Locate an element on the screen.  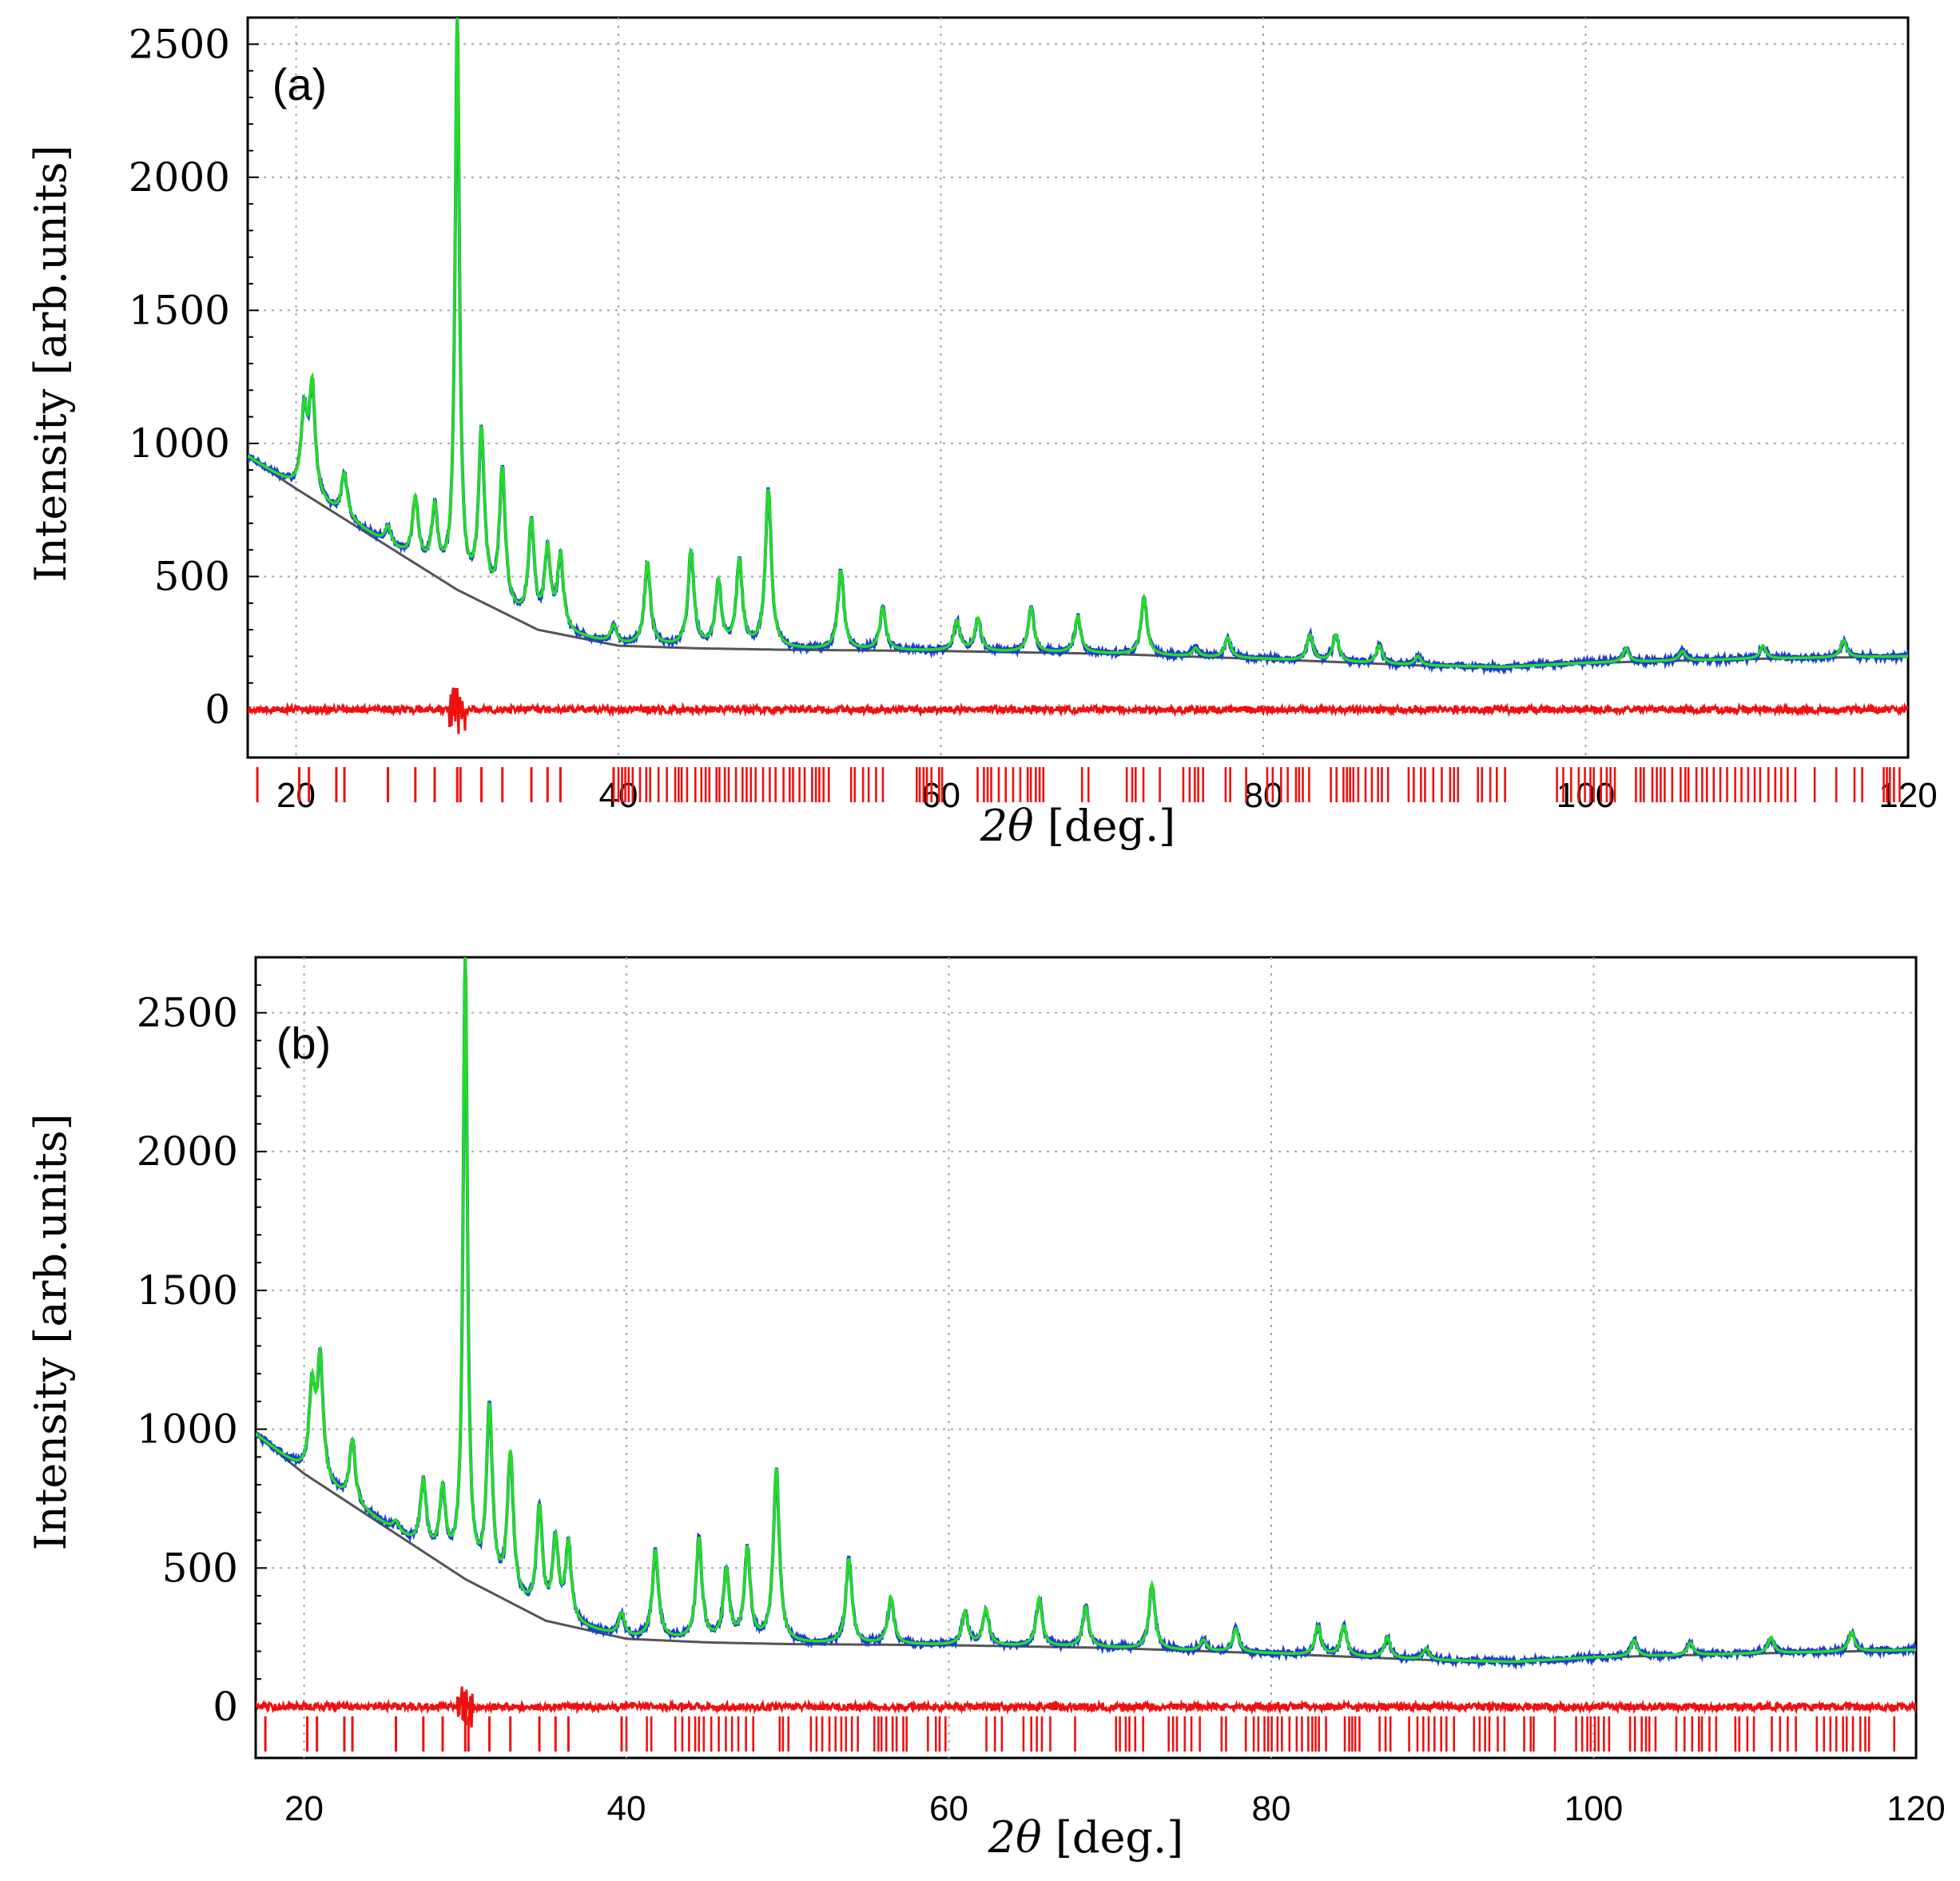
x-tick-label: 60 is located at coordinates (948, 1809).